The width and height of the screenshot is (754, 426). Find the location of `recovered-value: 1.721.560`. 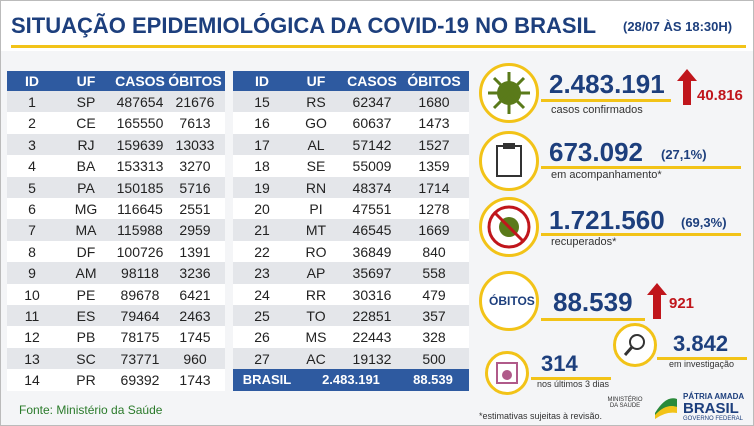

recovered-value: 1.721.560 is located at coordinates (607, 220).